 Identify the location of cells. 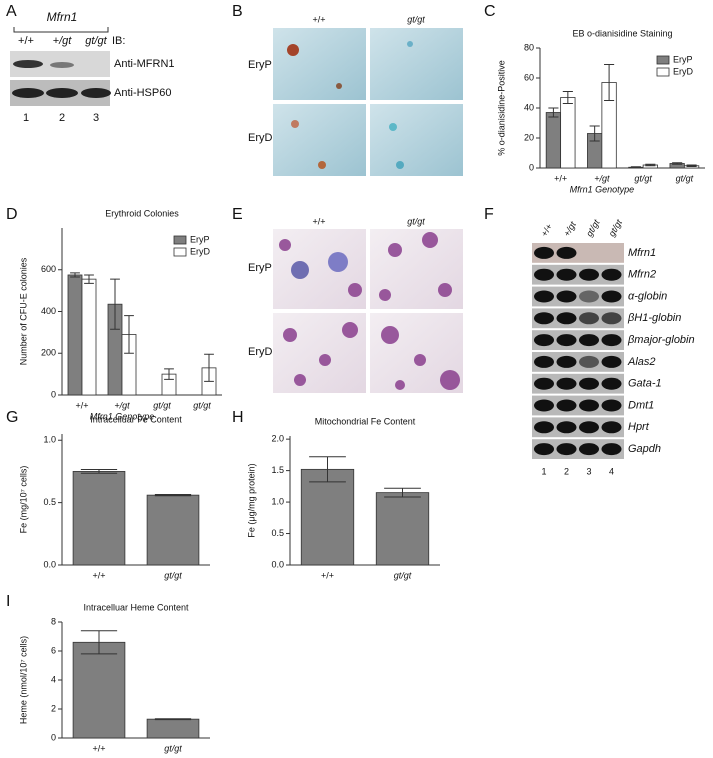
(369, 311).